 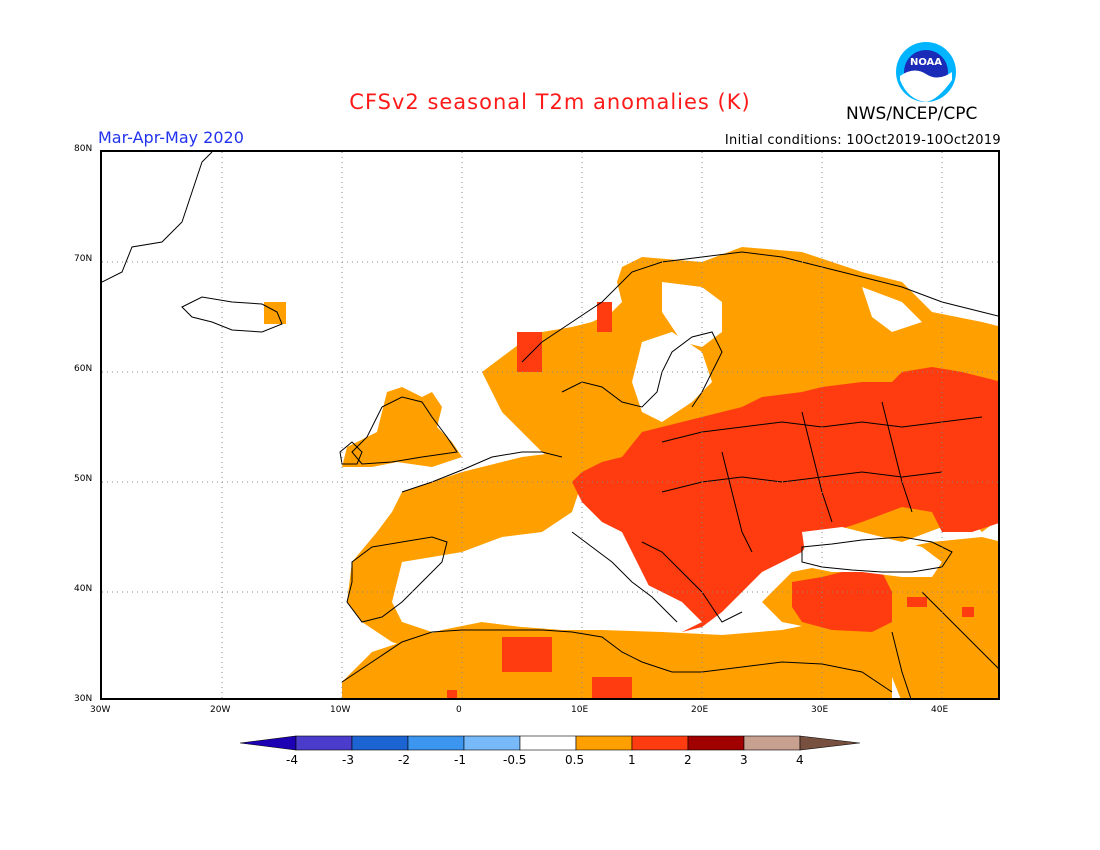 I want to click on lat-tick-50n: 50N, so click(x=83, y=479).